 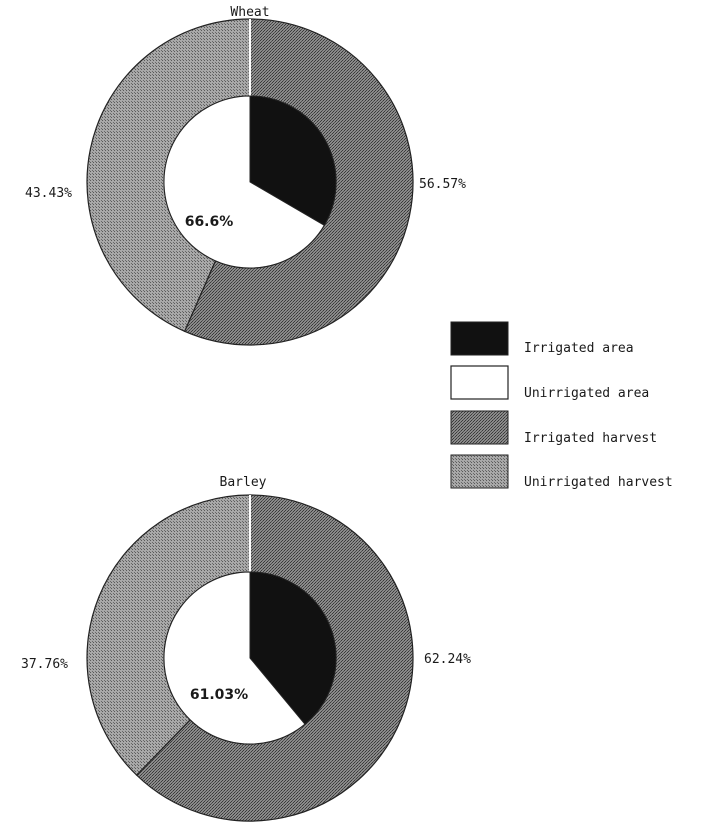 What do you see at coordinates (479, 338) in the screenshot?
I see `legend-swatch-irrigated-area` at bounding box center [479, 338].